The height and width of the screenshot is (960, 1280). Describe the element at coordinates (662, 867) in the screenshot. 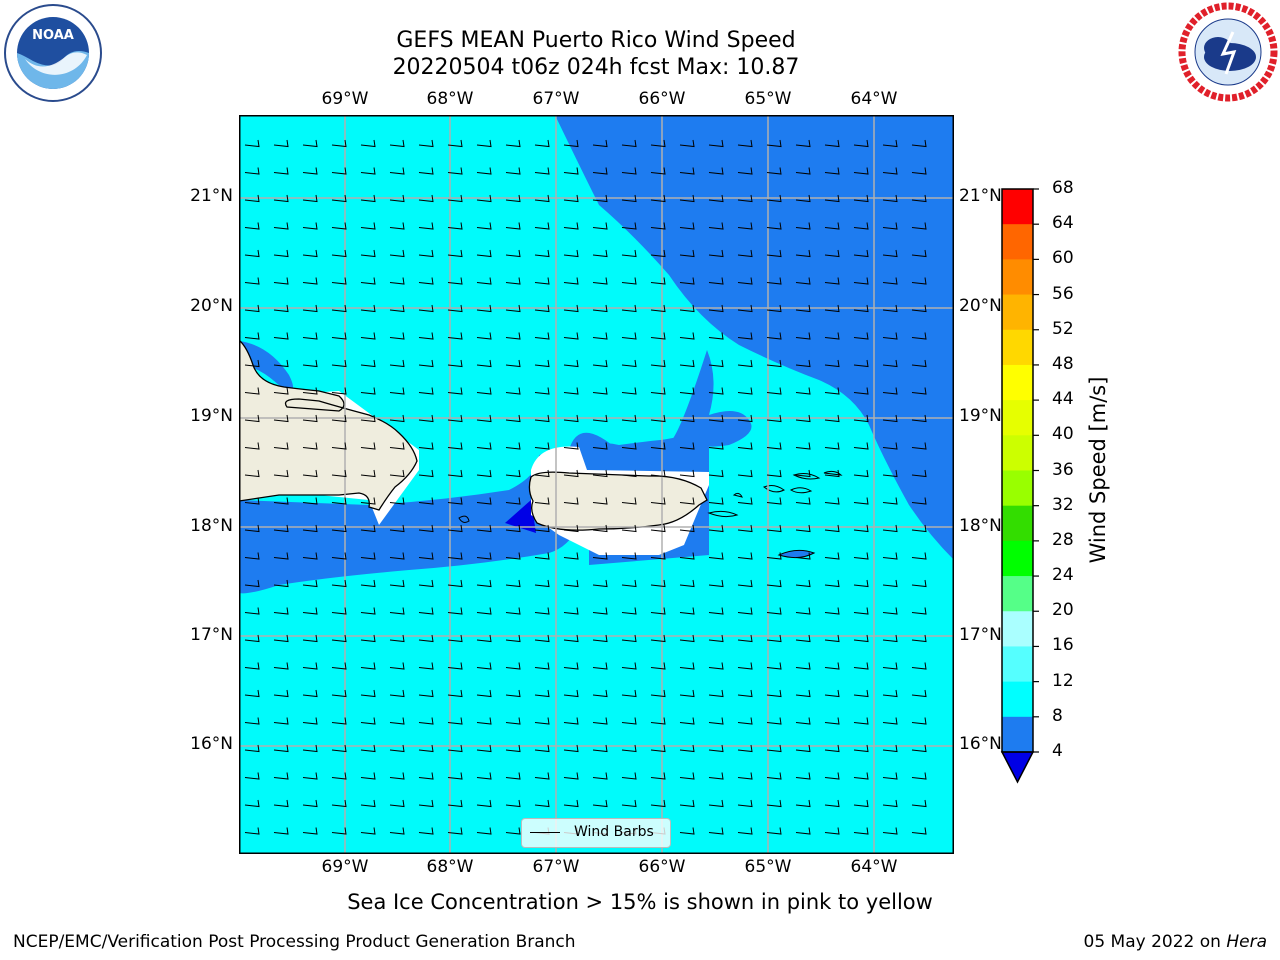

I see `lon-label-bottom-66w: 66°W` at that location.